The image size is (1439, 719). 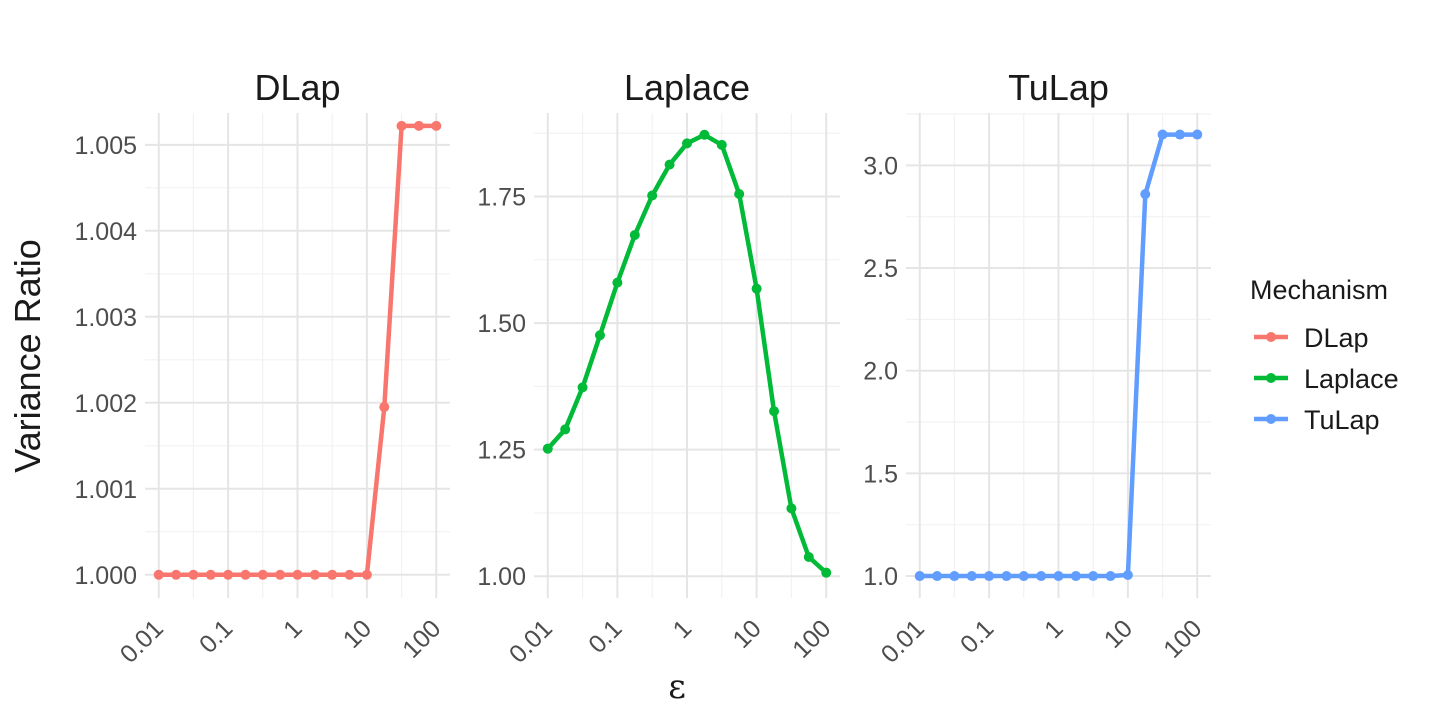 What do you see at coordinates (105, 490) in the screenshot?
I see `y-tick-label: 1.001` at bounding box center [105, 490].